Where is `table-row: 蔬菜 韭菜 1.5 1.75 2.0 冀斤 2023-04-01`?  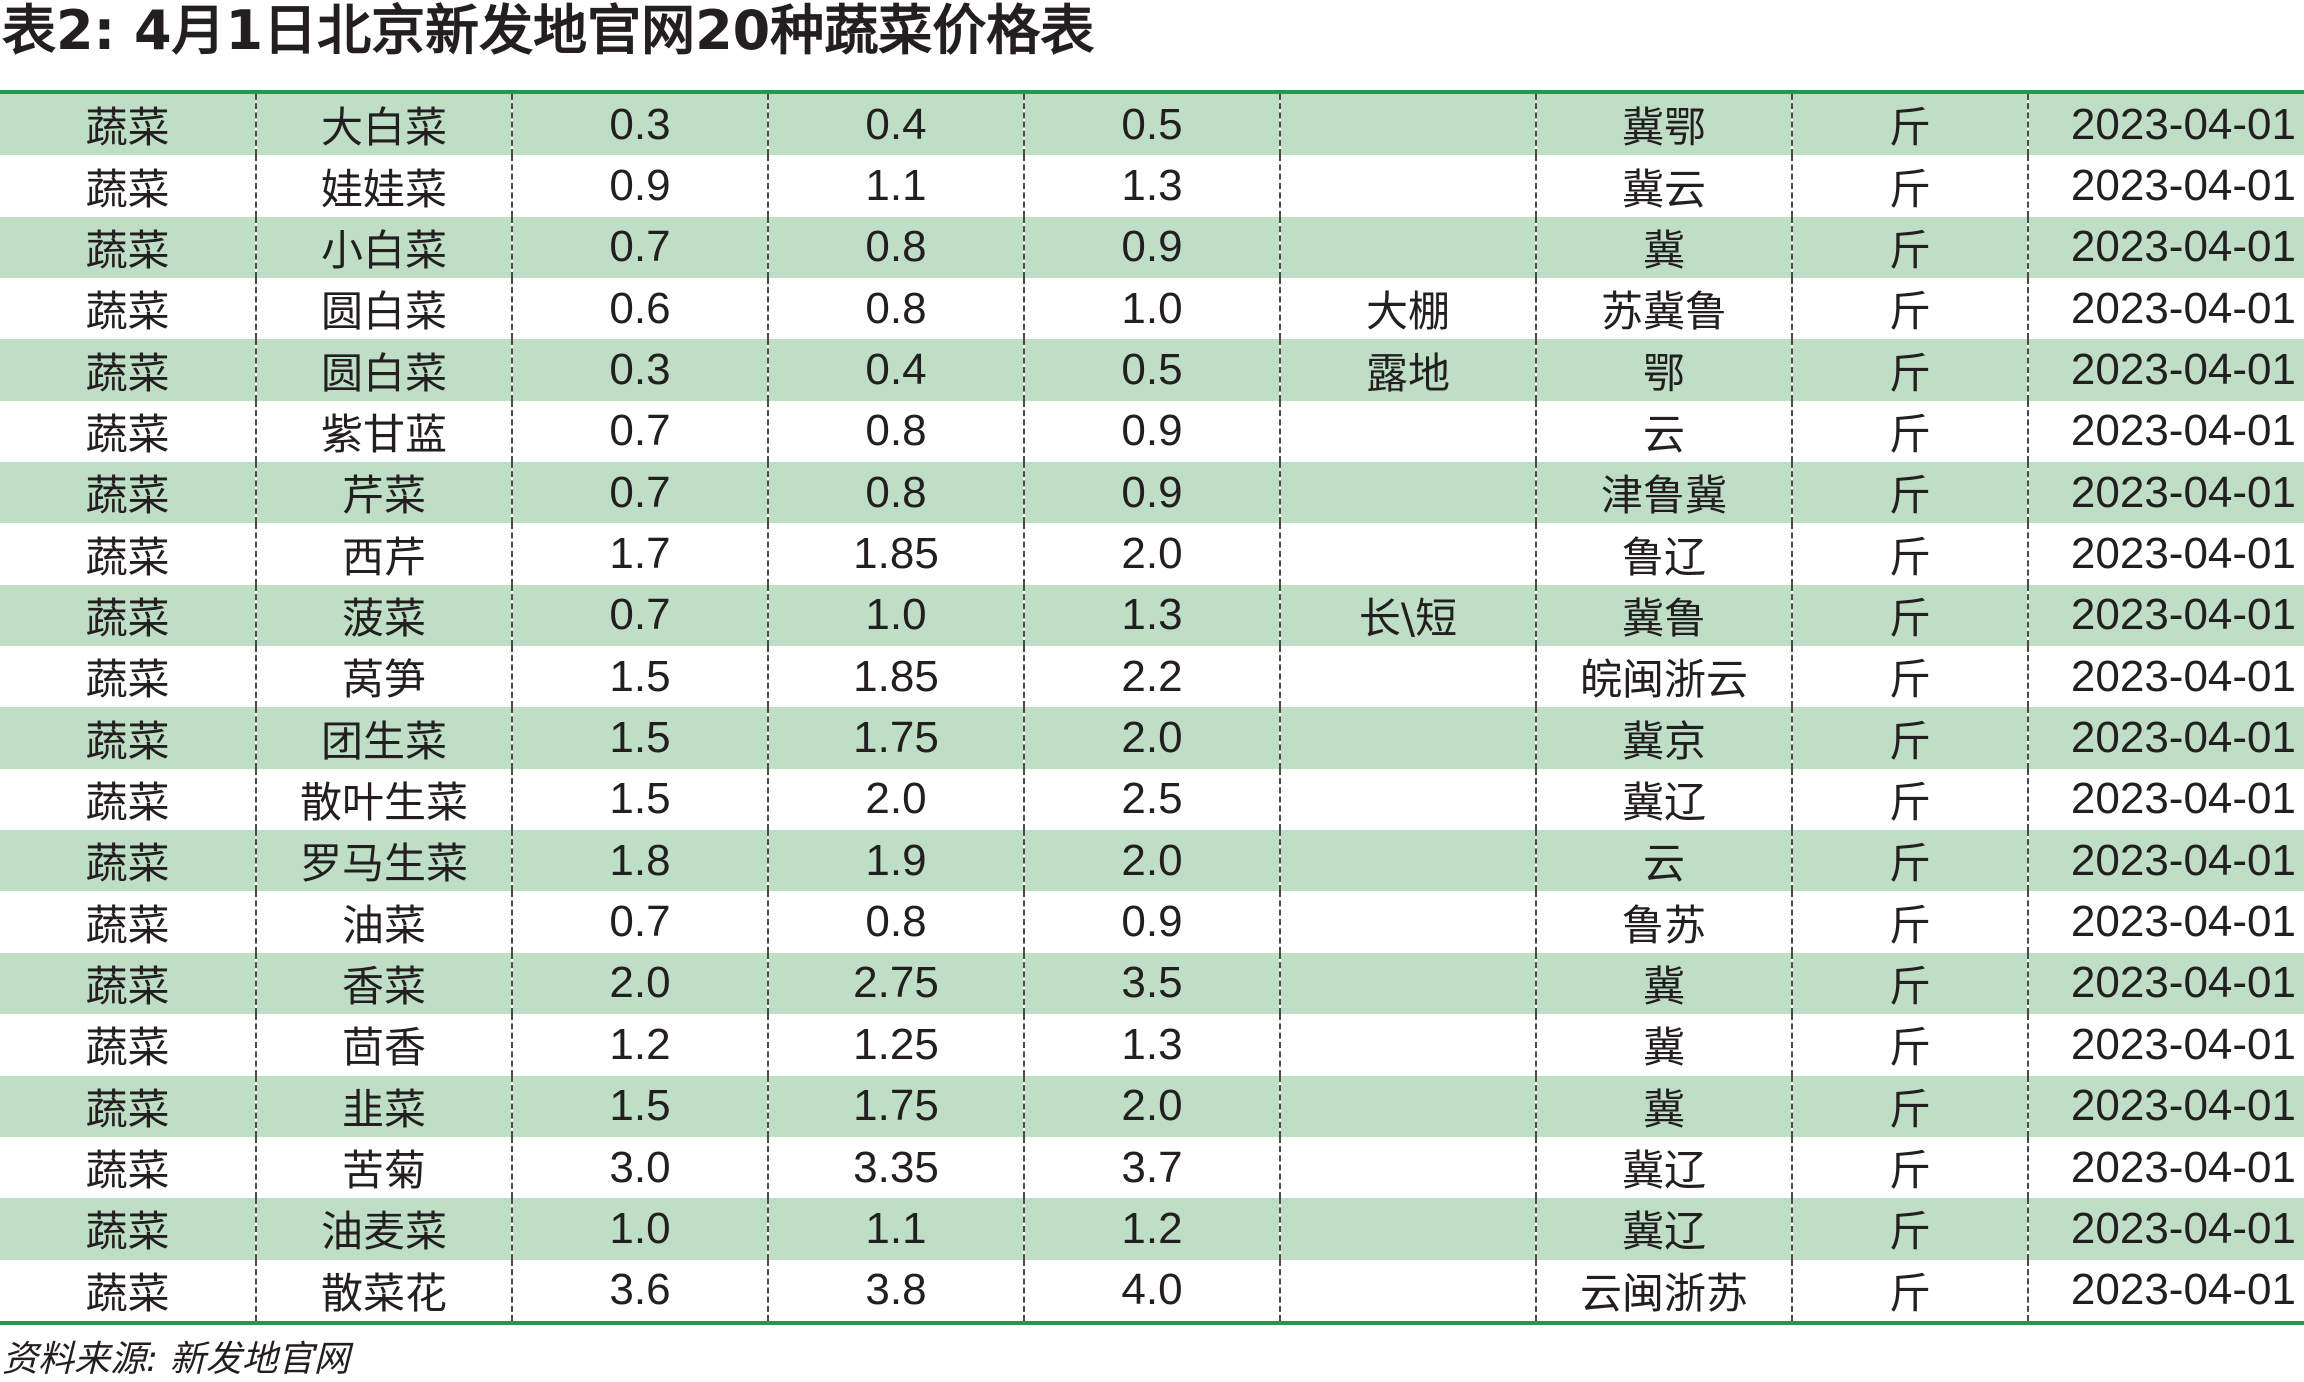 table-row: 蔬菜 韭菜 1.5 1.75 2.0 冀斤 2023-04-01 is located at coordinates (1152, 1106).